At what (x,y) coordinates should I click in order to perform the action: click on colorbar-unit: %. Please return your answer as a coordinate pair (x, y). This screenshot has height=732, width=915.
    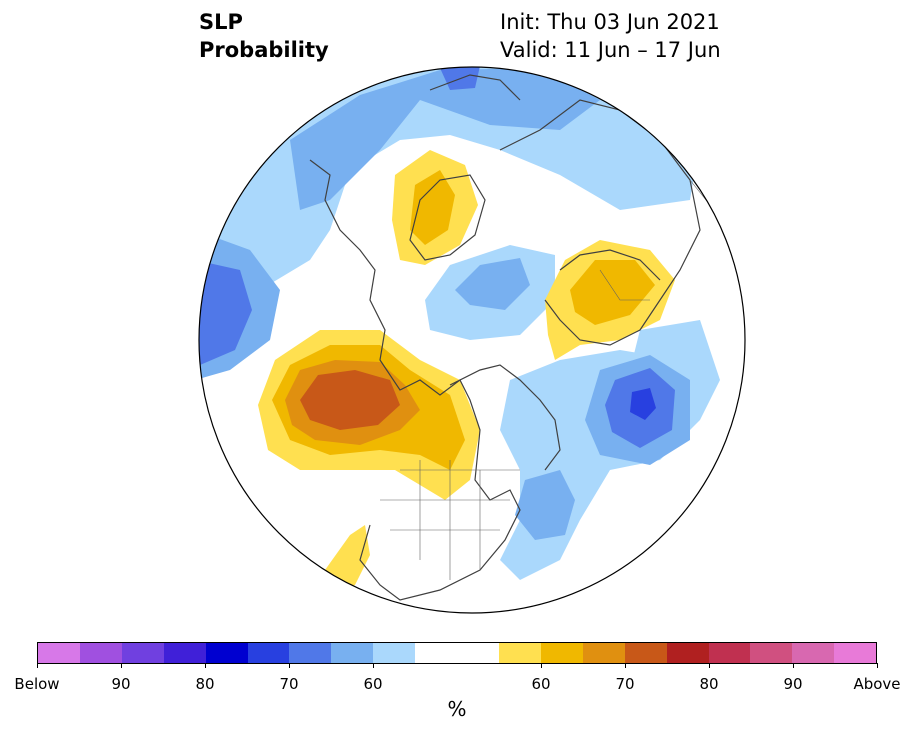
    Looking at the image, I should click on (457, 709).